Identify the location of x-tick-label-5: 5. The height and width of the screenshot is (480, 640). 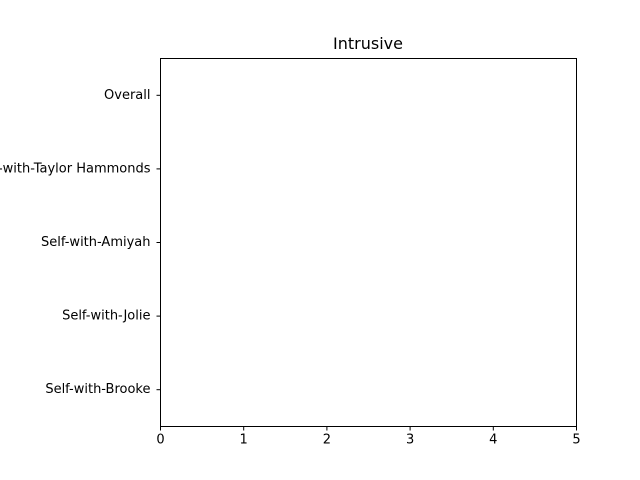
(576, 440).